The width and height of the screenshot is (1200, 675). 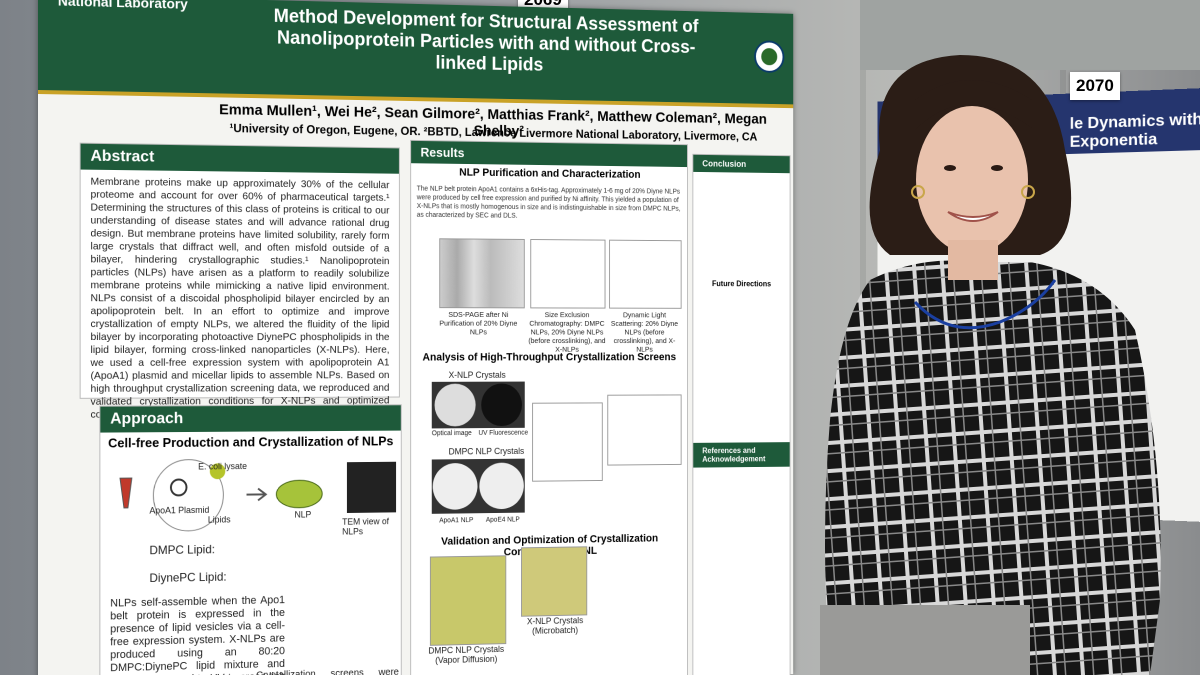 I want to click on diagram-label: DMPC Lipid:, so click(x=182, y=550).